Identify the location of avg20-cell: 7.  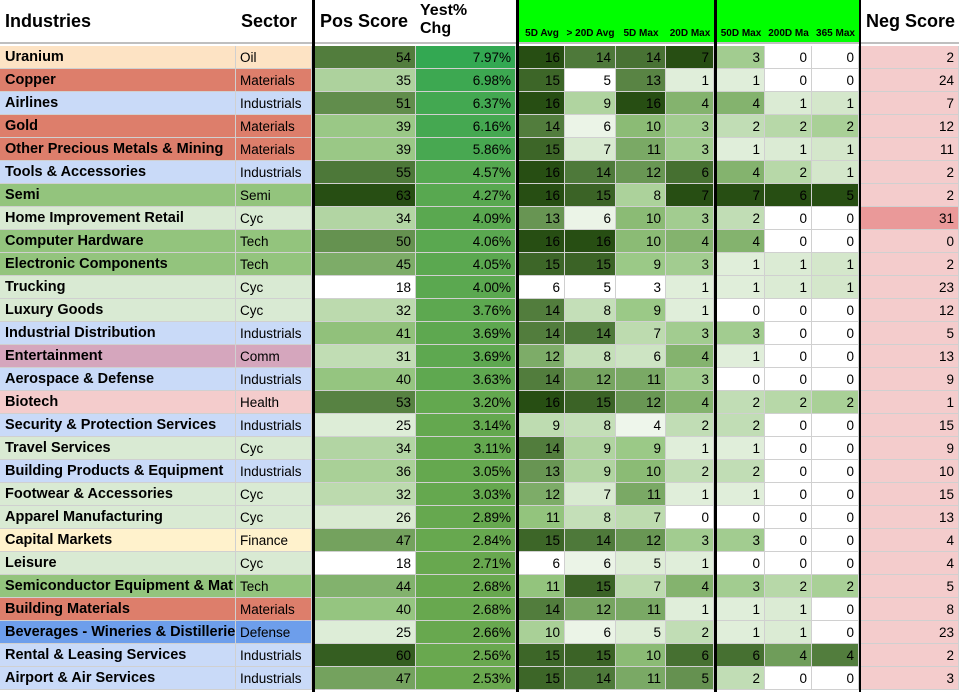
(590, 149).